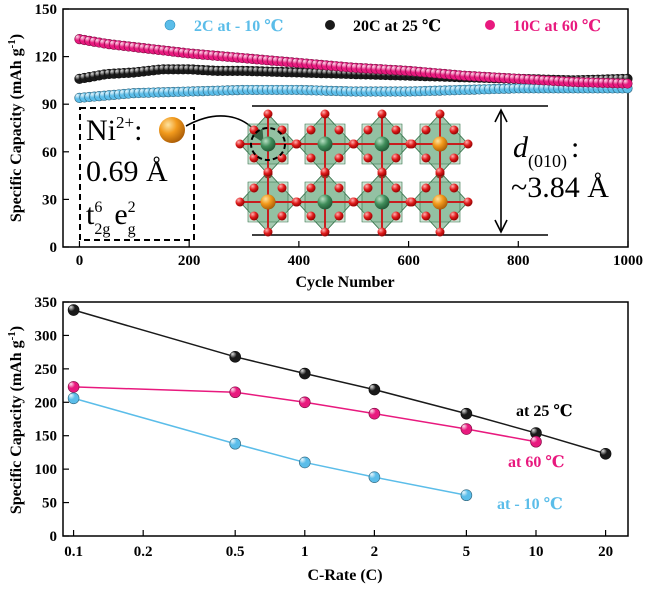 Image resolution: width=651 pixels, height=591 pixels. What do you see at coordinates (408, 261) in the screenshot?
I see `x-tick-label: 600` at bounding box center [408, 261].